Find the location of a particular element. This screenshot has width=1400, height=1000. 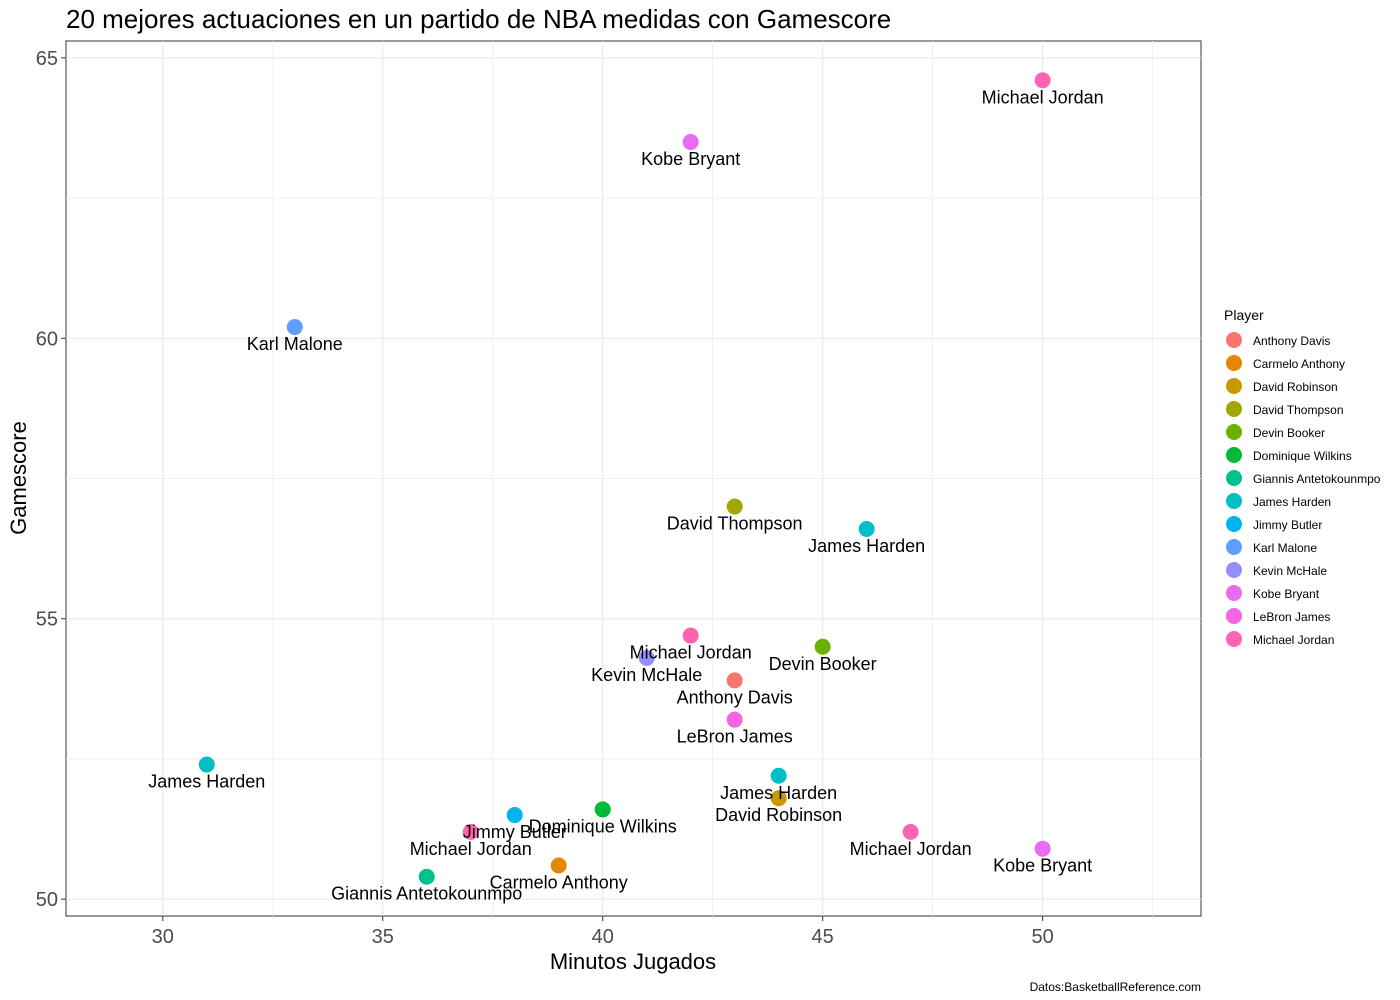

x-axis-ticks: 30 35 40 45 50 is located at coordinates (603, 932).